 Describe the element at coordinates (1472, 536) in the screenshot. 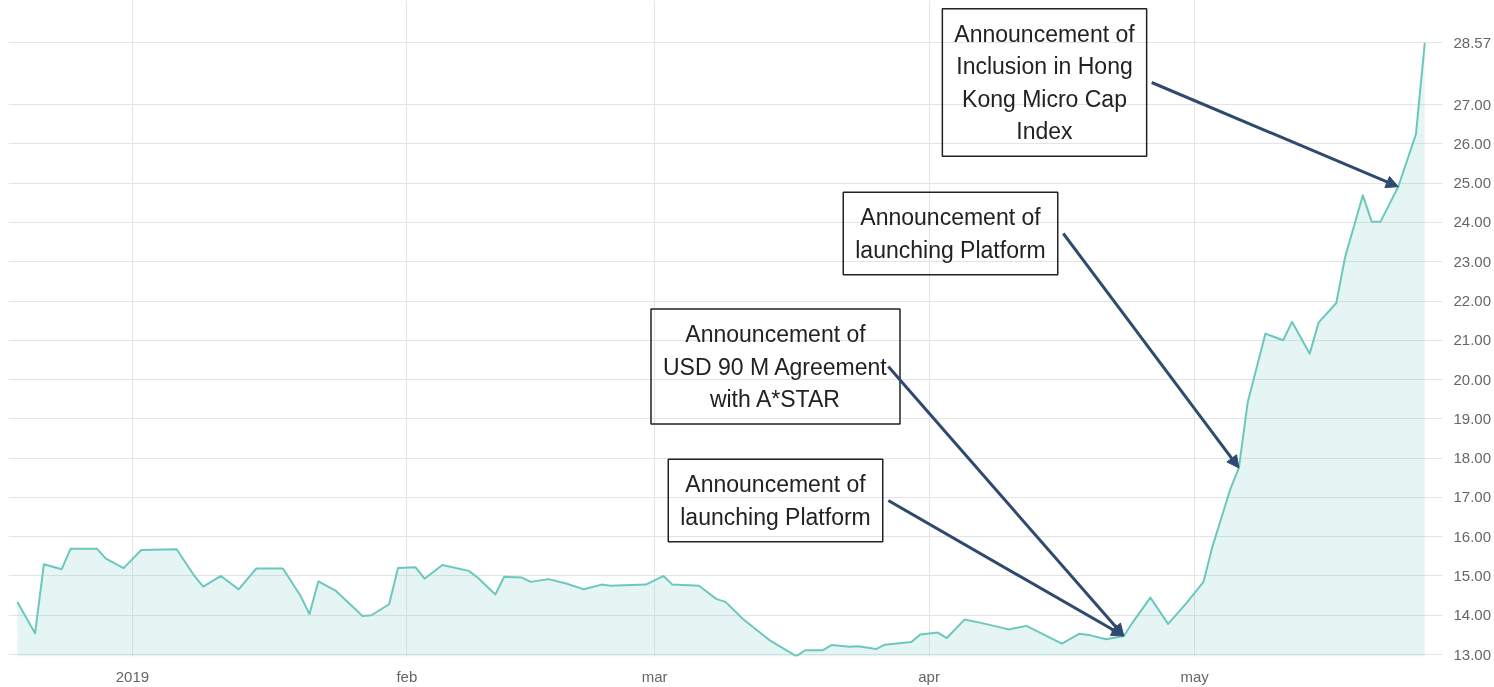

I see `y-tick-label: 16.00` at that location.